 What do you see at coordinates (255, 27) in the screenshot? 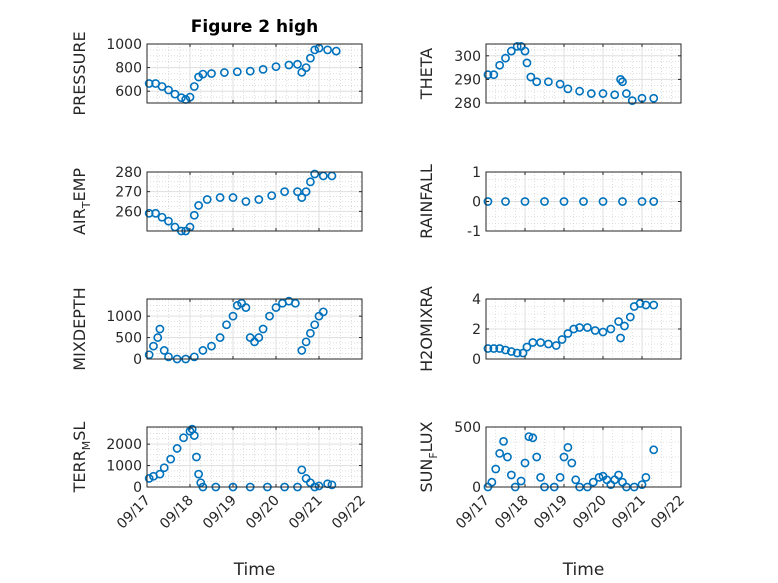
I see `chart-title: Figure 2 high` at bounding box center [255, 27].